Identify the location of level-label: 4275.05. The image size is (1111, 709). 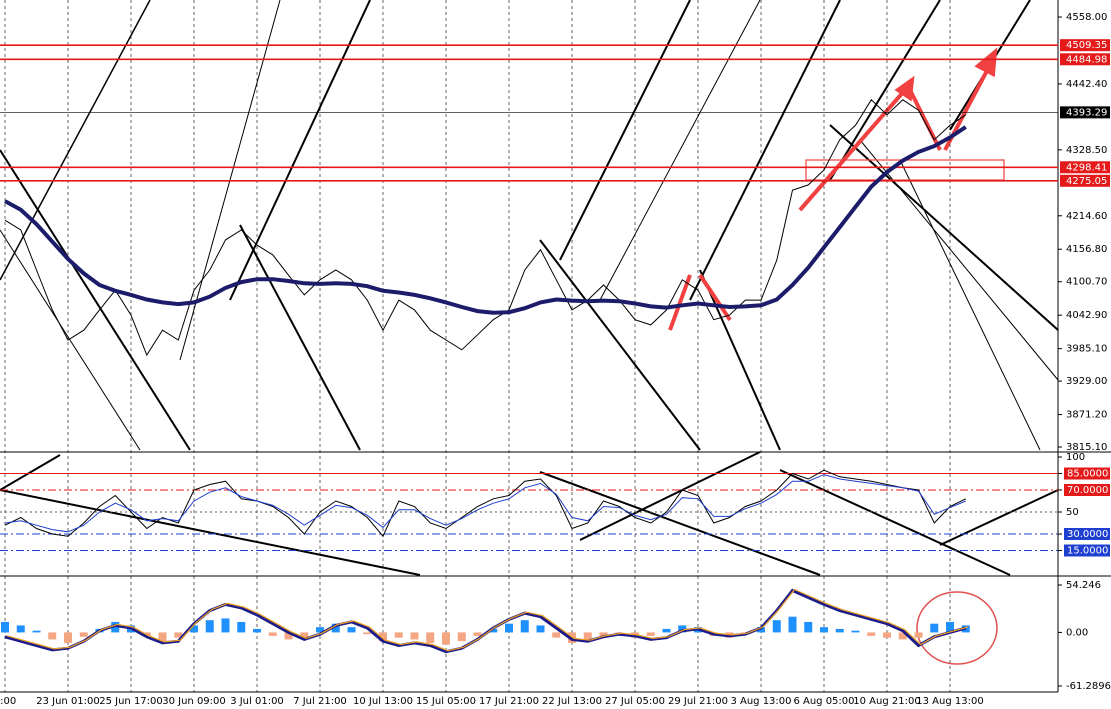
(1086, 181).